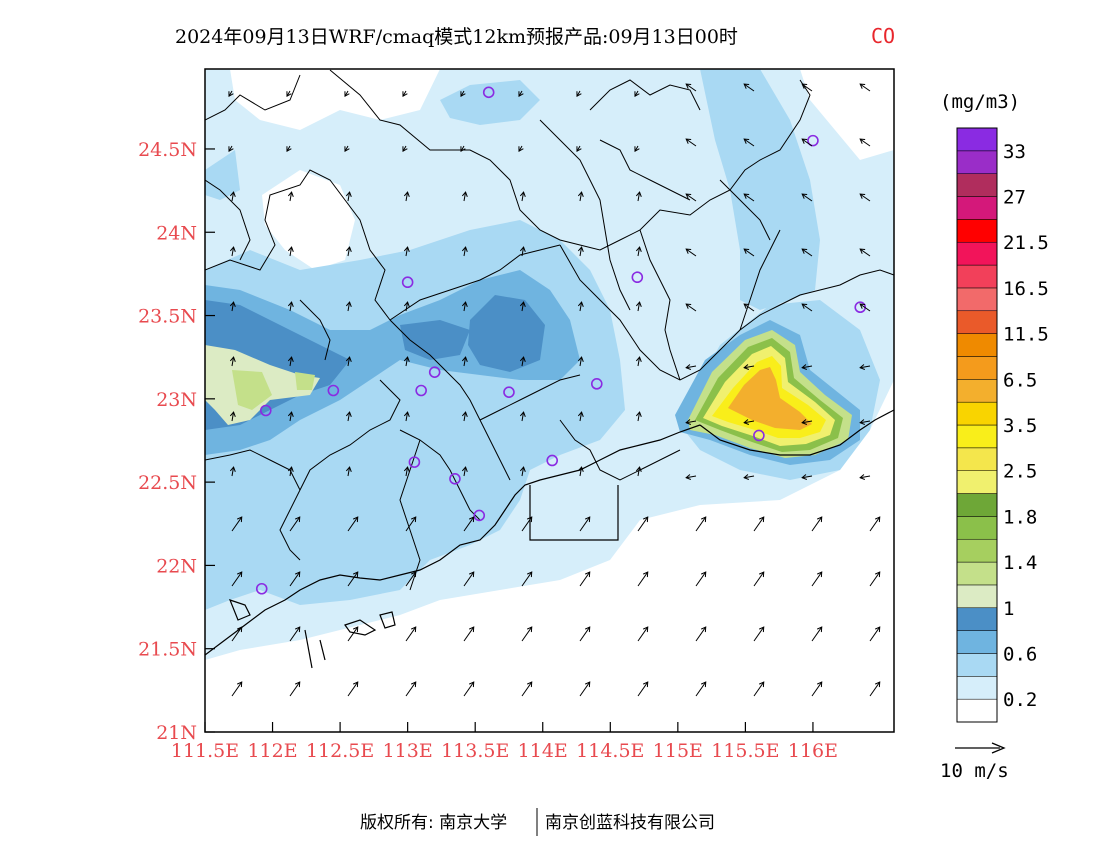 This screenshot has height=850, width=1100. Describe the element at coordinates (980, 102) in the screenshot. I see `colorbar-unit: (mg/m3)` at that location.